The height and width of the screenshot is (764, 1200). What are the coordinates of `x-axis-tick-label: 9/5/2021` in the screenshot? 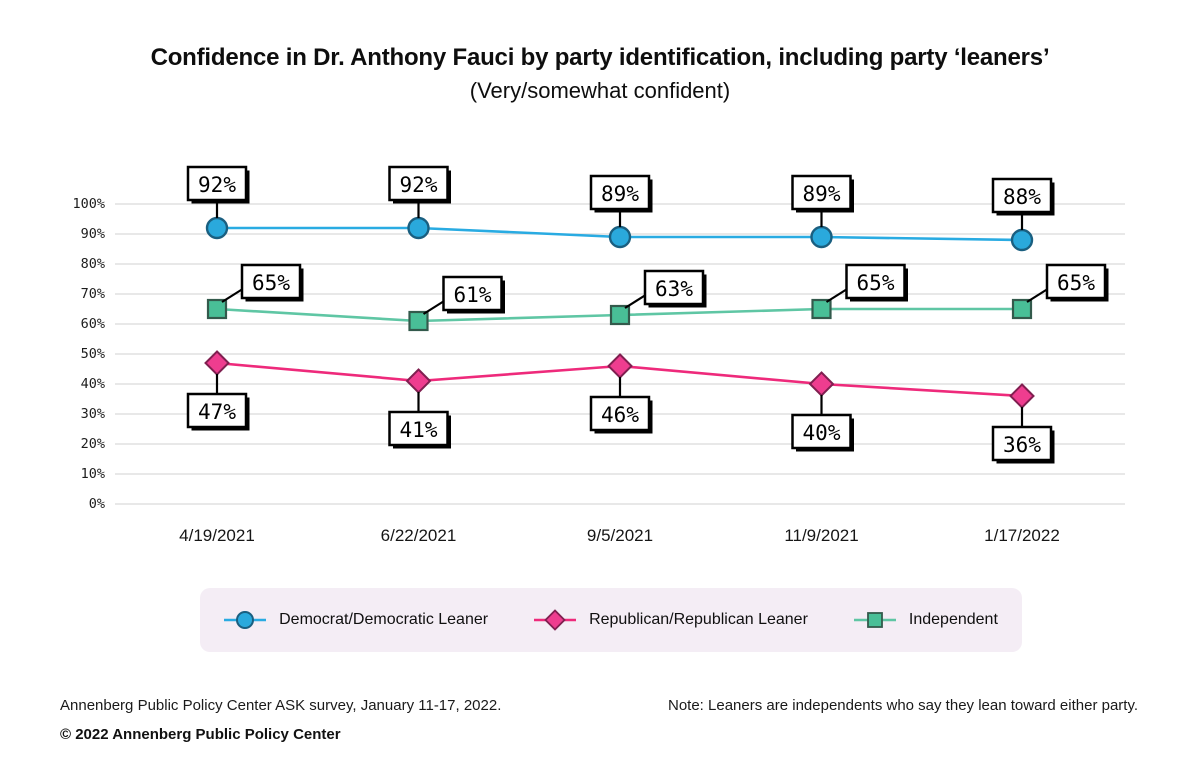 It's located at (620, 535).